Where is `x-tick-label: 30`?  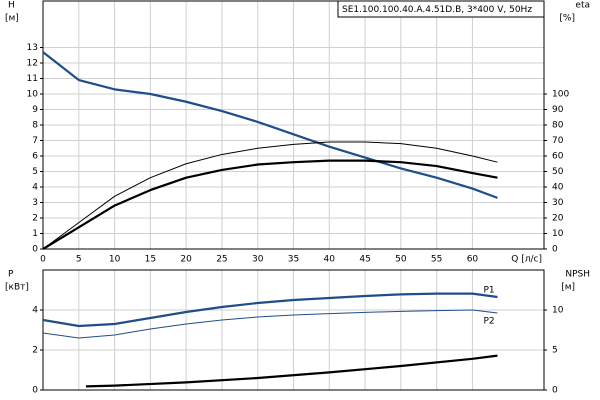 x-tick-label: 30 is located at coordinates (258, 260).